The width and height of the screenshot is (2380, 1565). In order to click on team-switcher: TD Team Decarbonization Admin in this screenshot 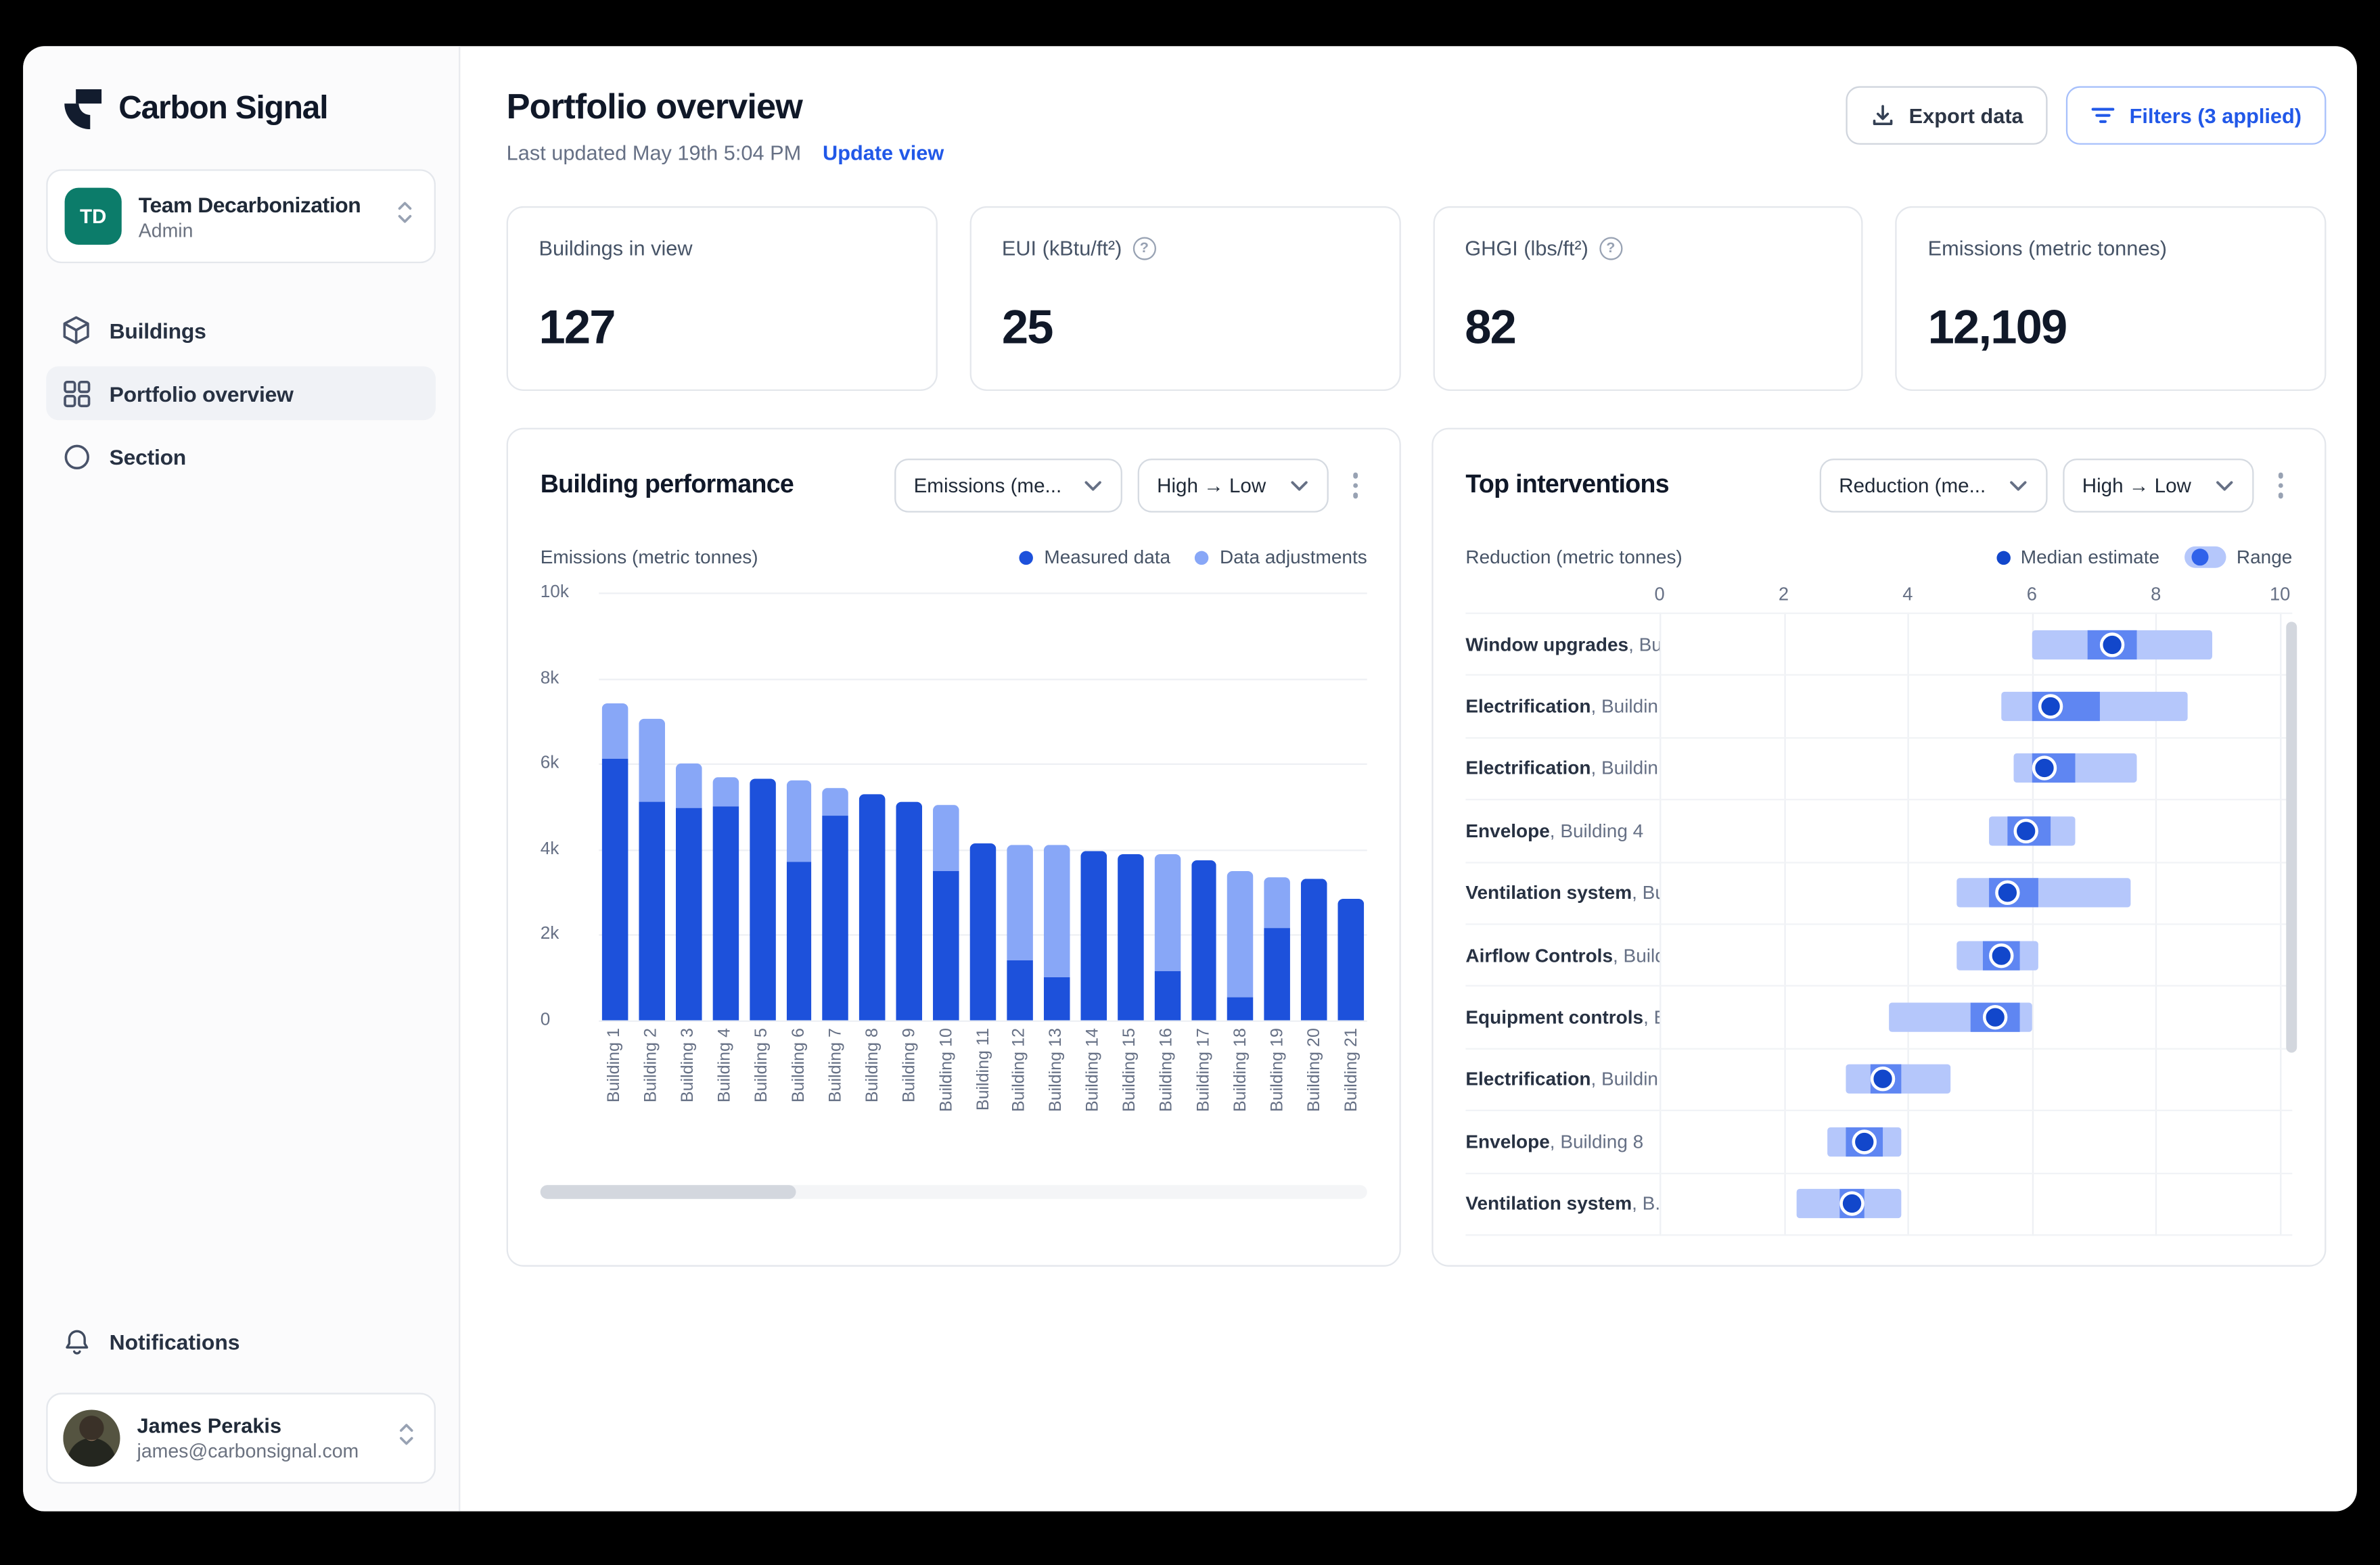, I will do `click(241, 216)`.